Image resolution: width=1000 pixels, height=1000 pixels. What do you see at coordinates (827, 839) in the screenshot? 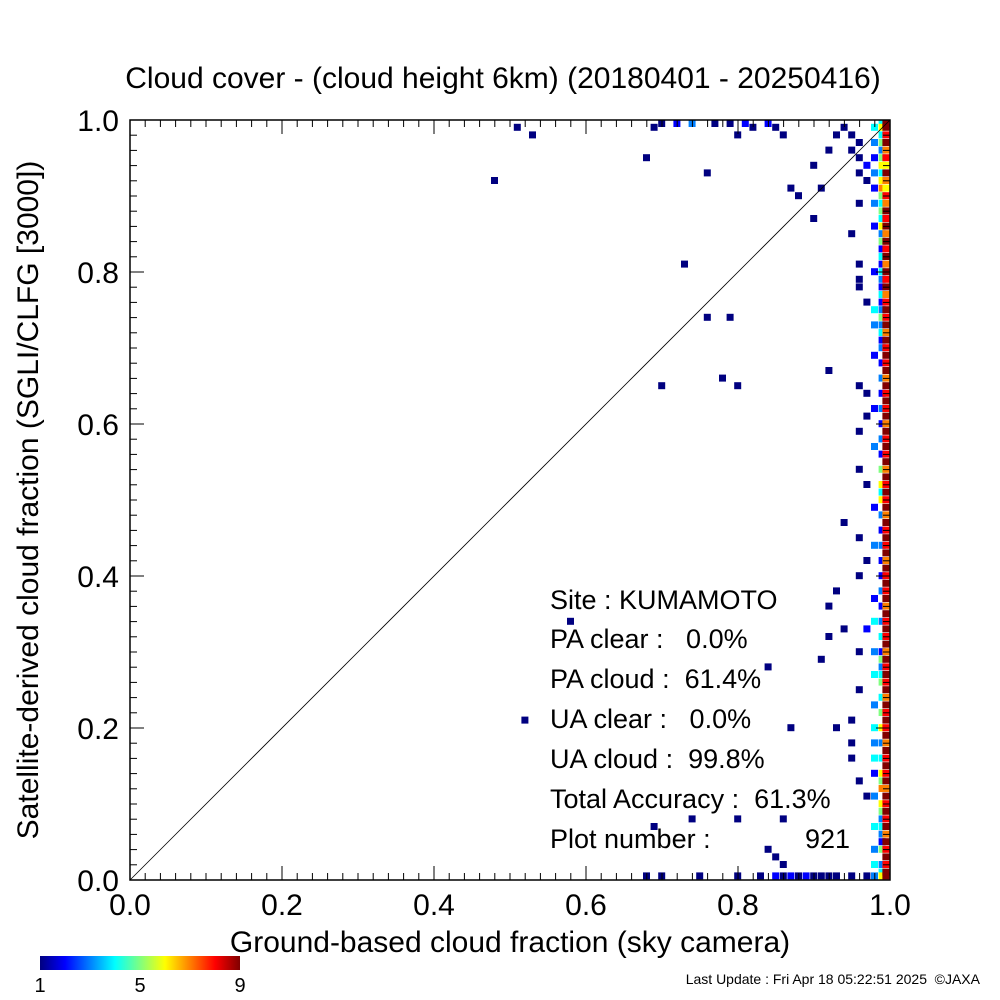
I see `stats-plot-number-value: 921` at bounding box center [827, 839].